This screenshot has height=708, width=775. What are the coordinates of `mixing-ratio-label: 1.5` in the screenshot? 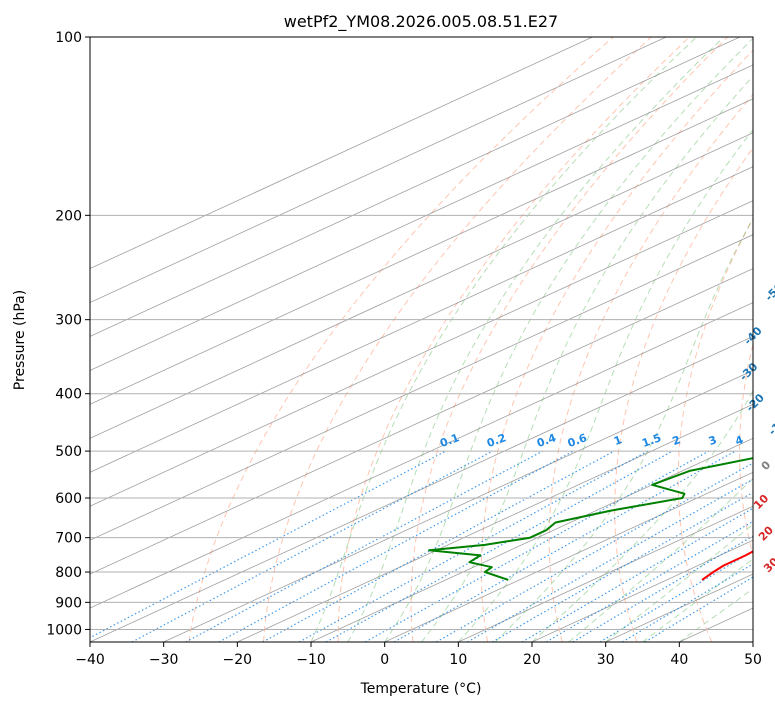 It's located at (651, 440).